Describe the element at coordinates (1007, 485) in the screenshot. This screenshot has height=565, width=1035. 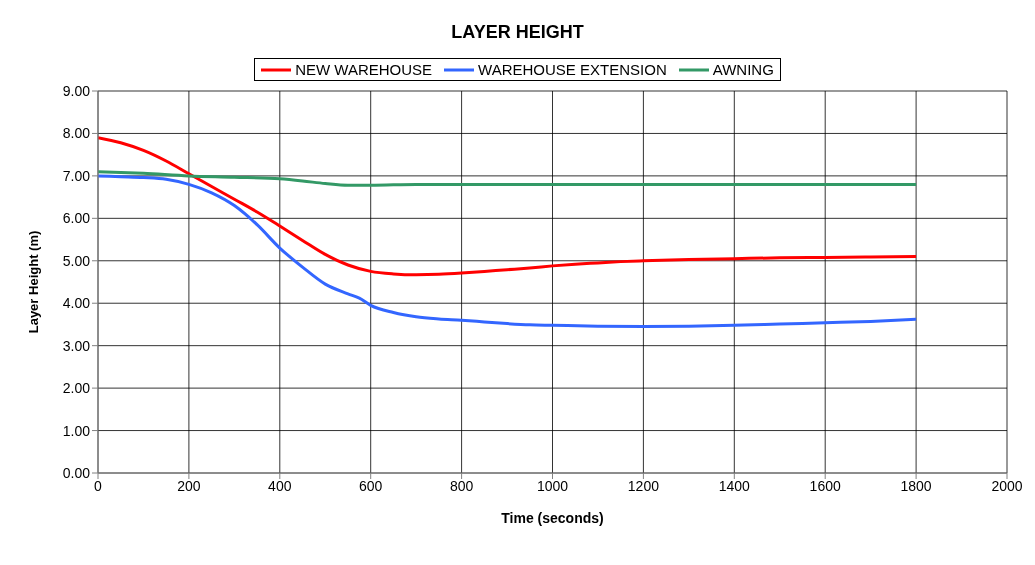
I see `x-tick-label: 2000` at that location.